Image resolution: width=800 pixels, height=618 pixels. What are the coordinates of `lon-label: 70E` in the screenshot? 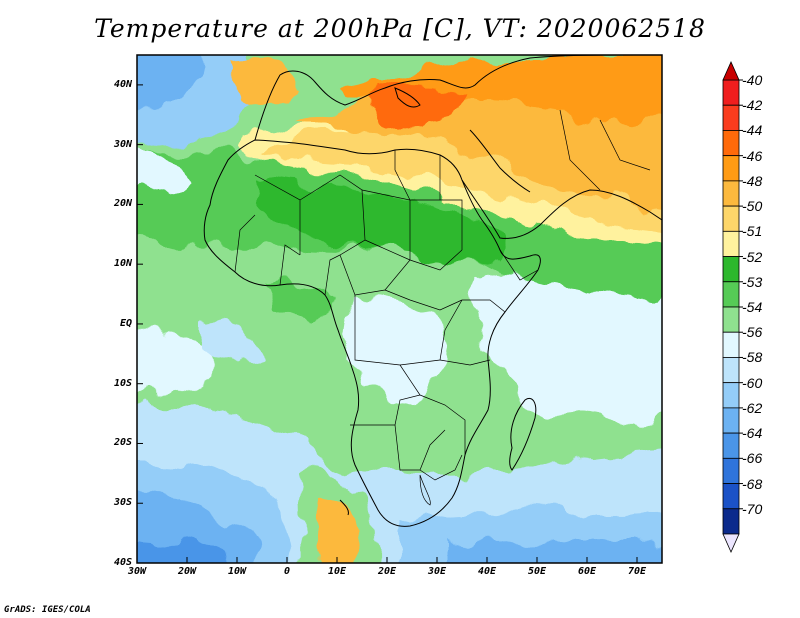 It's located at (637, 571).